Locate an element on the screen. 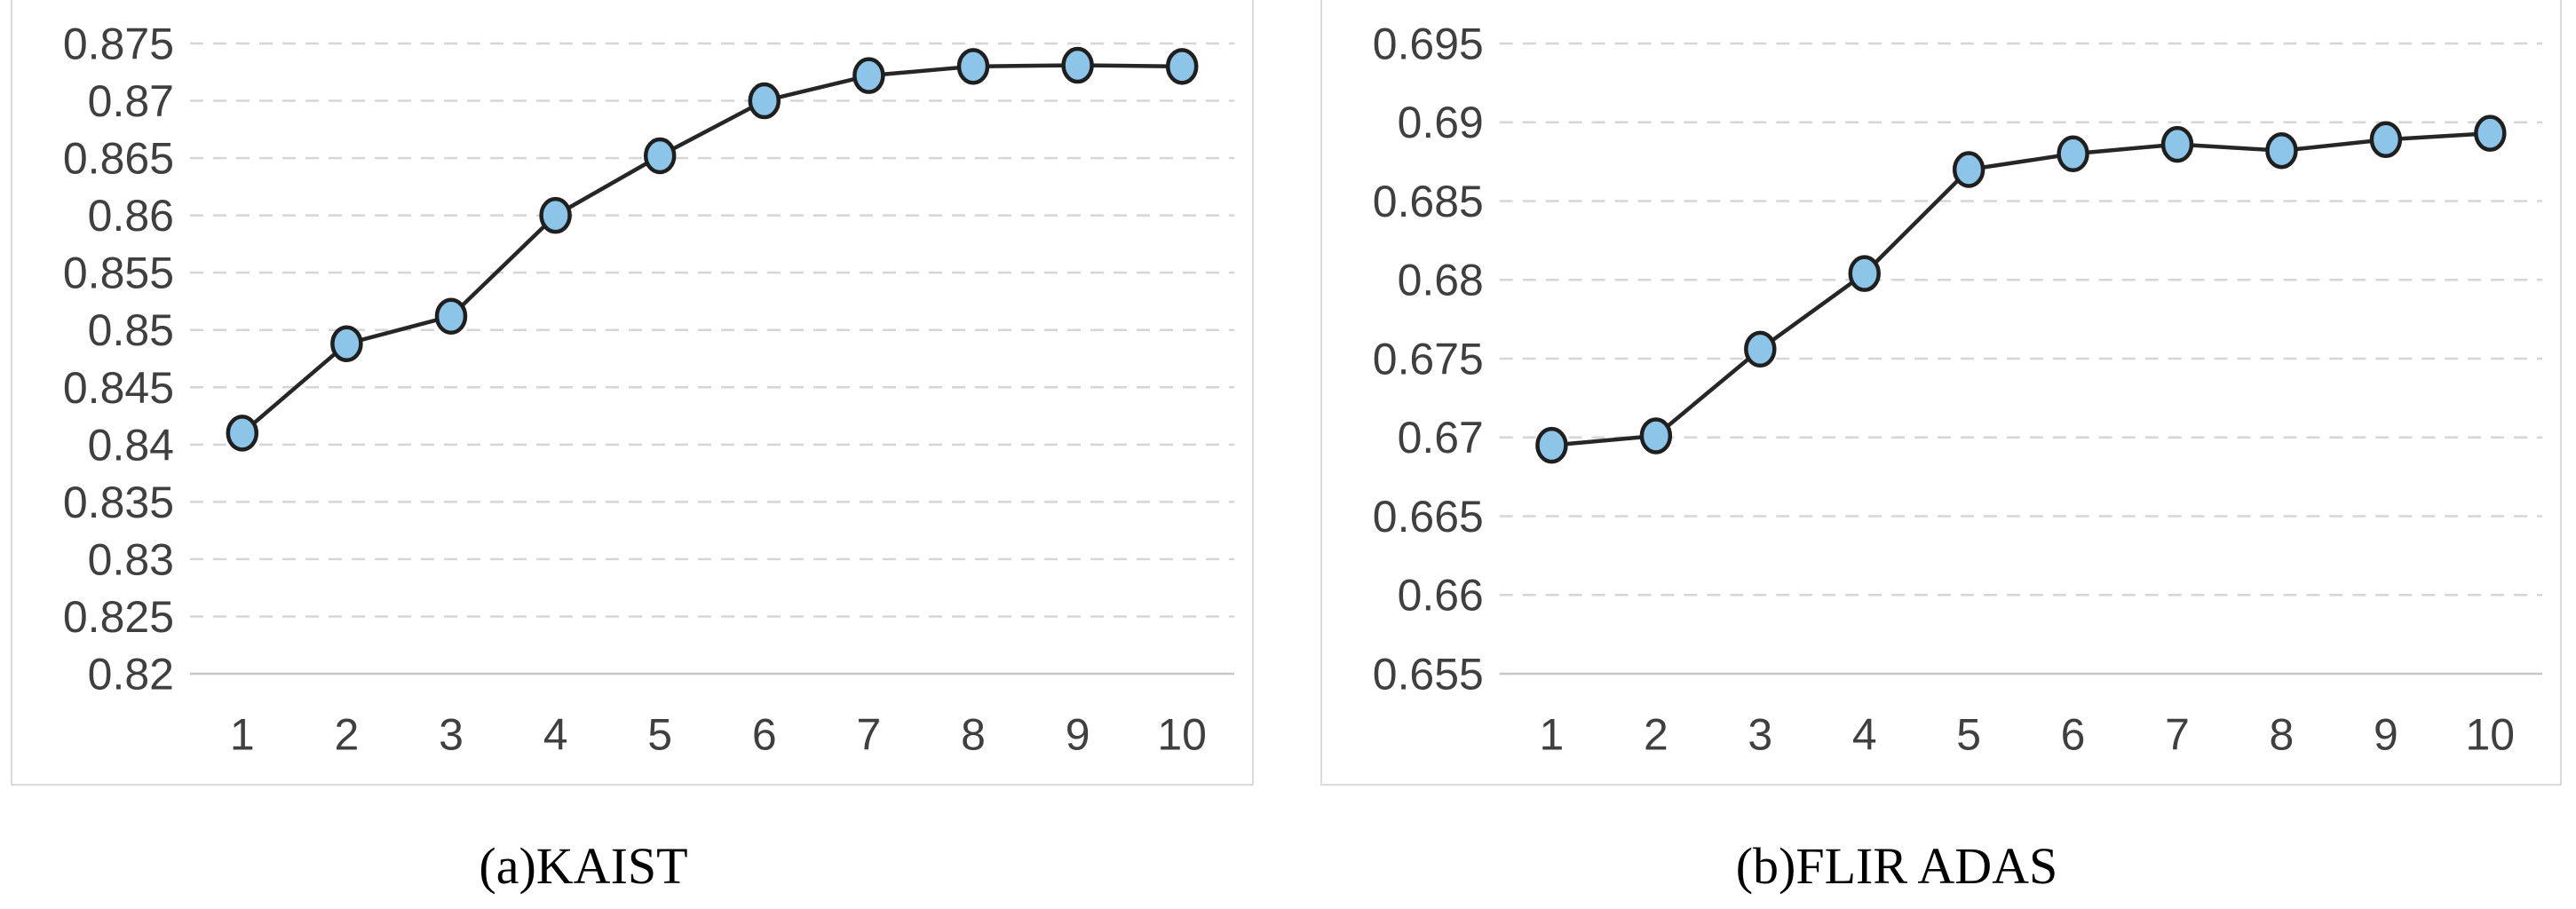 This screenshot has height=909, width=2576. caption-flir-adas: (b)FLIR ADAS is located at coordinates (1897, 866).